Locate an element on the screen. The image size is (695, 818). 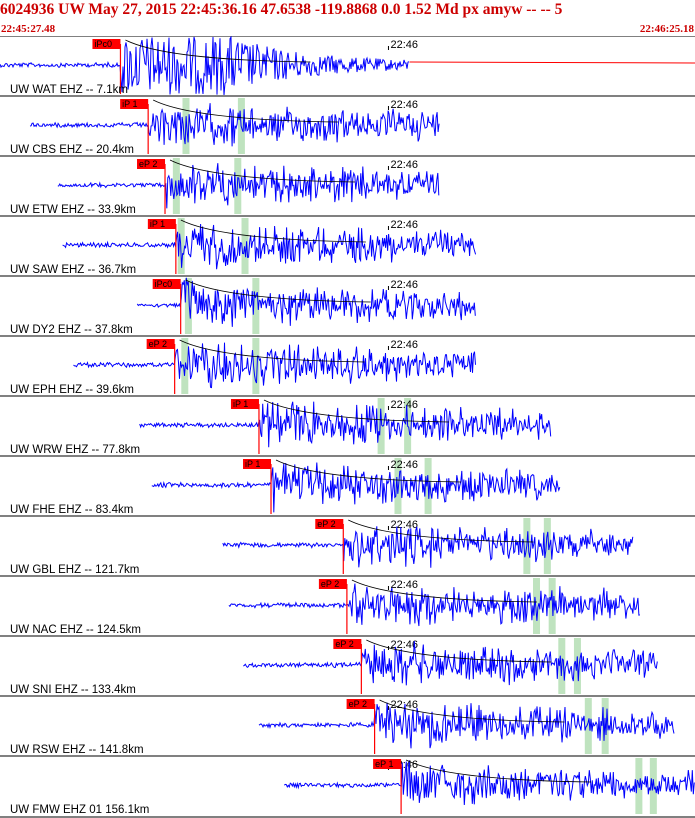
start-time-label: 22:45:27.48 is located at coordinates (28, 29).